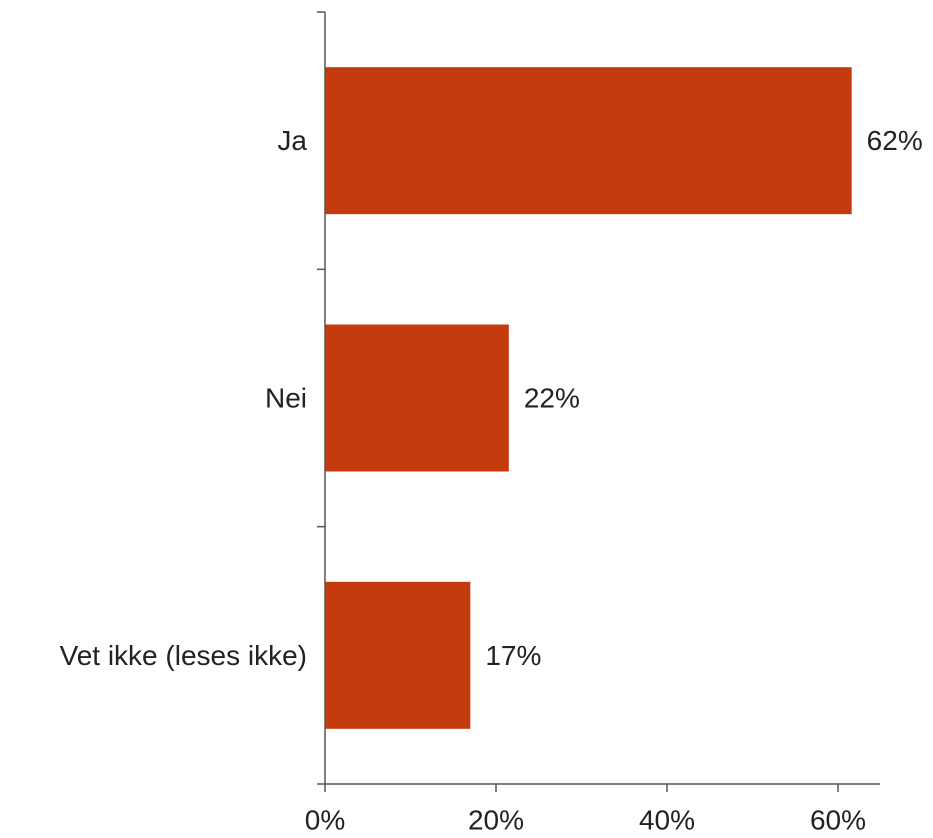 The width and height of the screenshot is (933, 838). I want to click on category-label-2: Vet ikke (leses ikke), so click(183, 655).